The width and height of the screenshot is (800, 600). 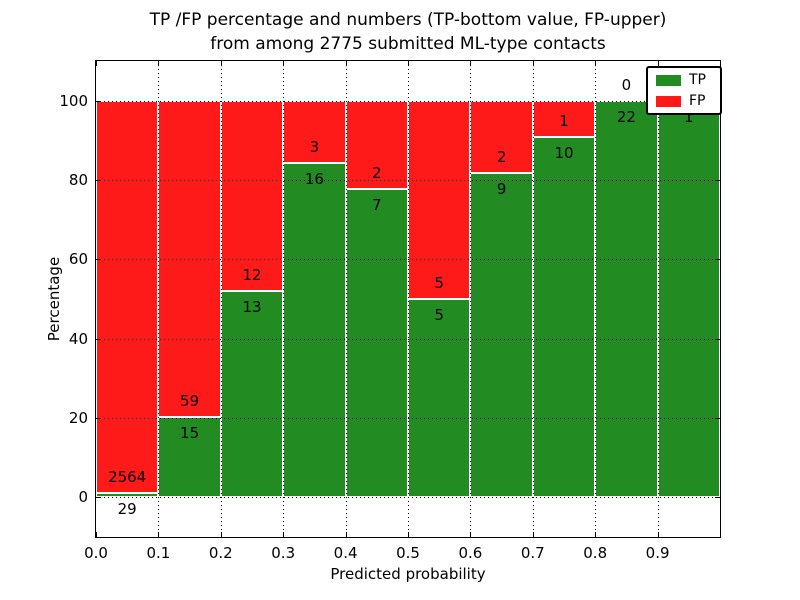 What do you see at coordinates (78, 338) in the screenshot?
I see `y-tick-label: 40` at bounding box center [78, 338].